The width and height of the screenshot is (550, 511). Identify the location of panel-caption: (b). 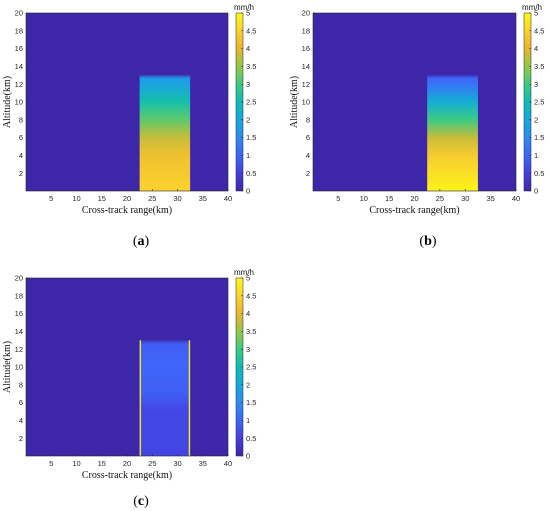
(427, 241).